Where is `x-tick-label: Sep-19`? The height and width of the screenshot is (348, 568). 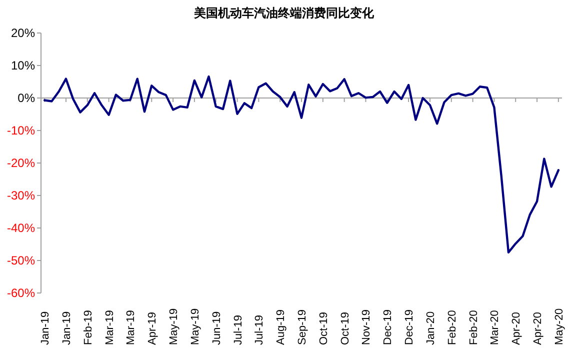 x-tick-label: Sep-19 is located at coordinates (302, 327).